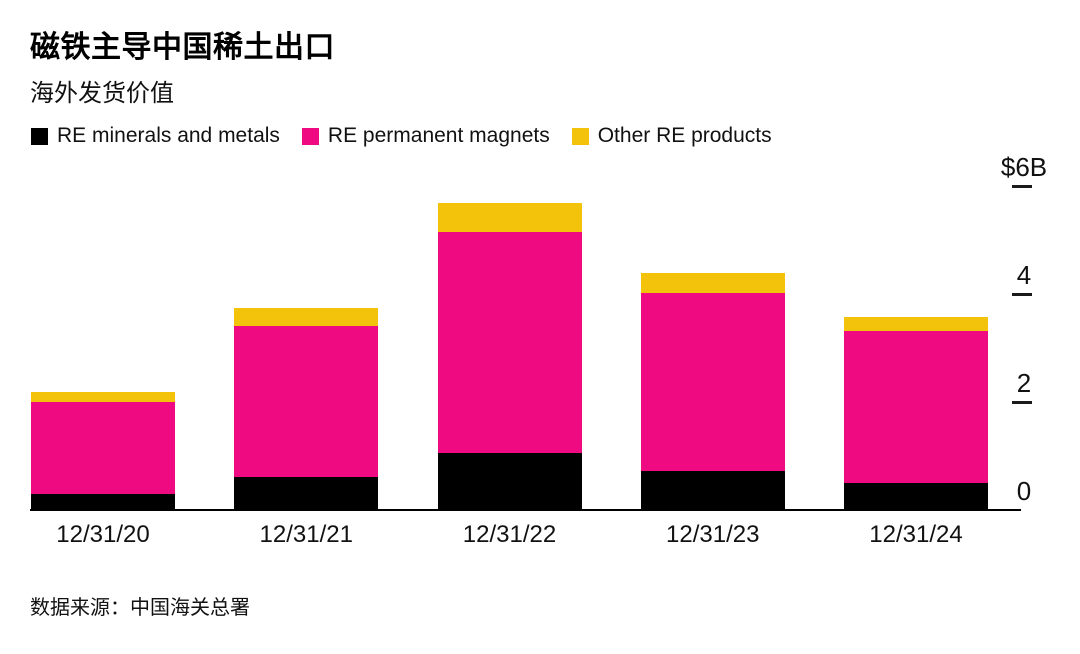 This screenshot has width=1080, height=654. What do you see at coordinates (438, 135) in the screenshot?
I see `legend-label: RE permanent magnets` at bounding box center [438, 135].